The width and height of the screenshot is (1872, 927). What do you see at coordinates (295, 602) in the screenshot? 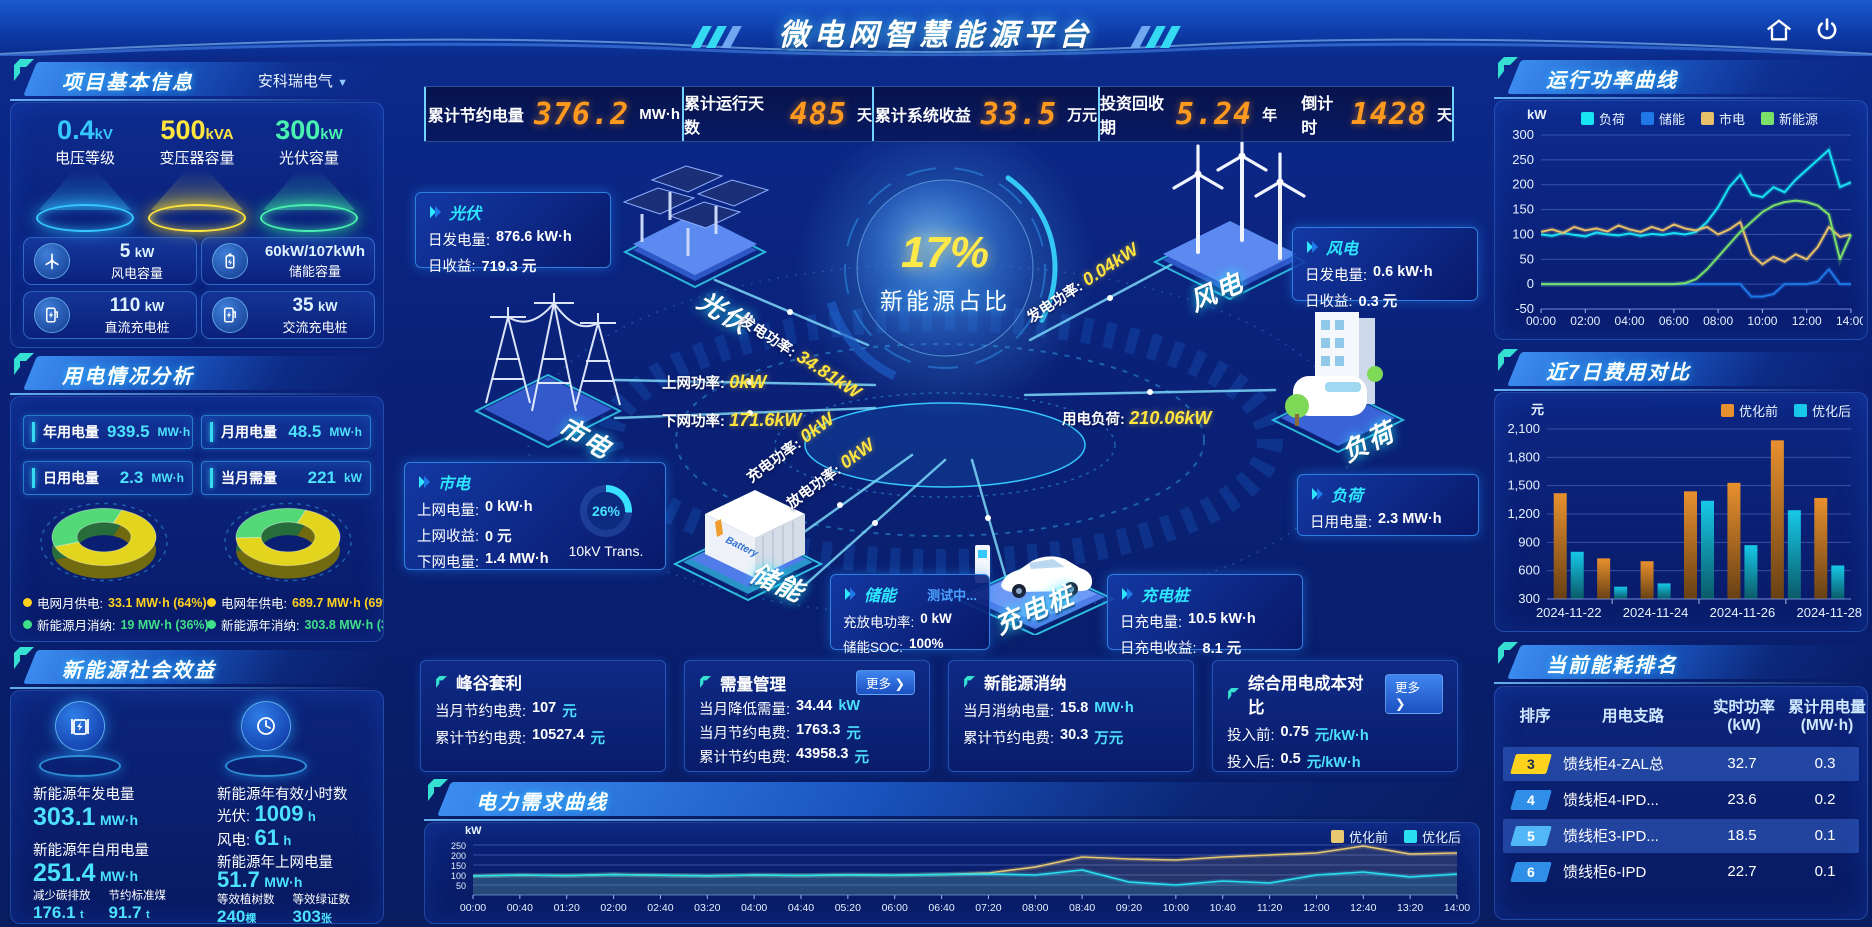
I see `usage-legend-item: 电网年供电: 689.7 MW·h (69%)` at bounding box center [295, 602].